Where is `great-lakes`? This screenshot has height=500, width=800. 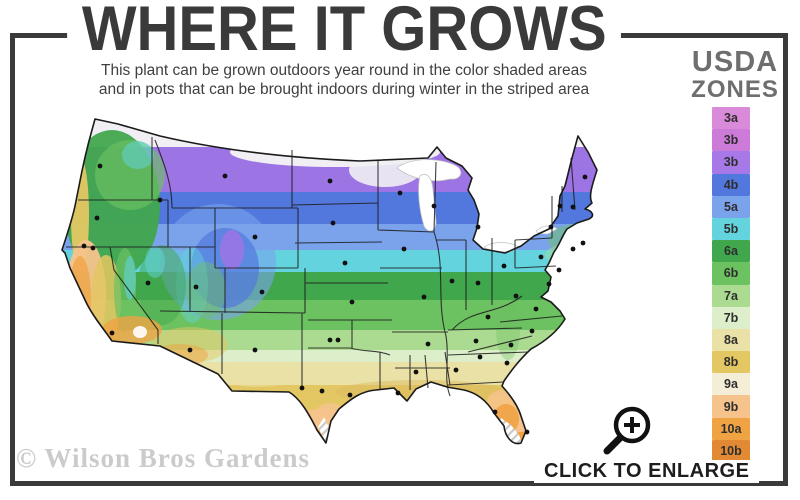 great-lakes is located at coordinates (477, 206).